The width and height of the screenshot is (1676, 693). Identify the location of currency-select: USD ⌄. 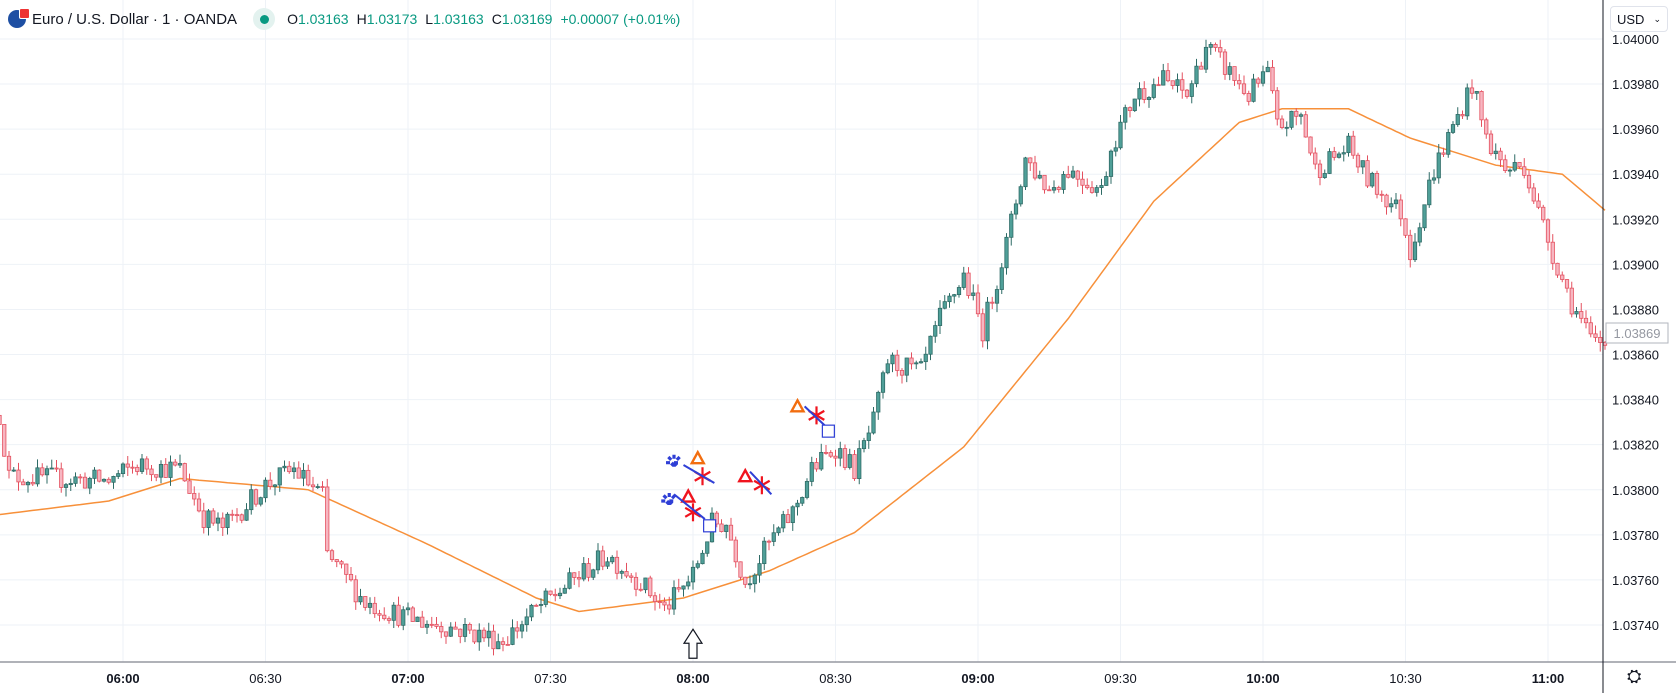
(1639, 19).